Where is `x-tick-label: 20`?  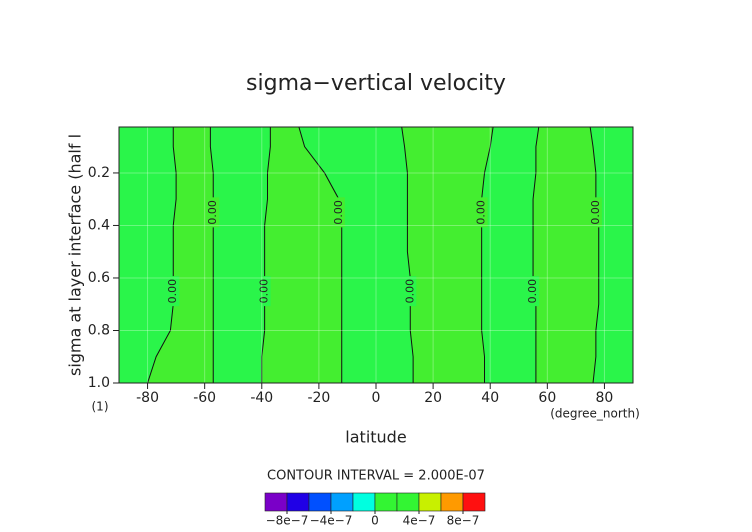
x-tick-label: 20 is located at coordinates (433, 398).